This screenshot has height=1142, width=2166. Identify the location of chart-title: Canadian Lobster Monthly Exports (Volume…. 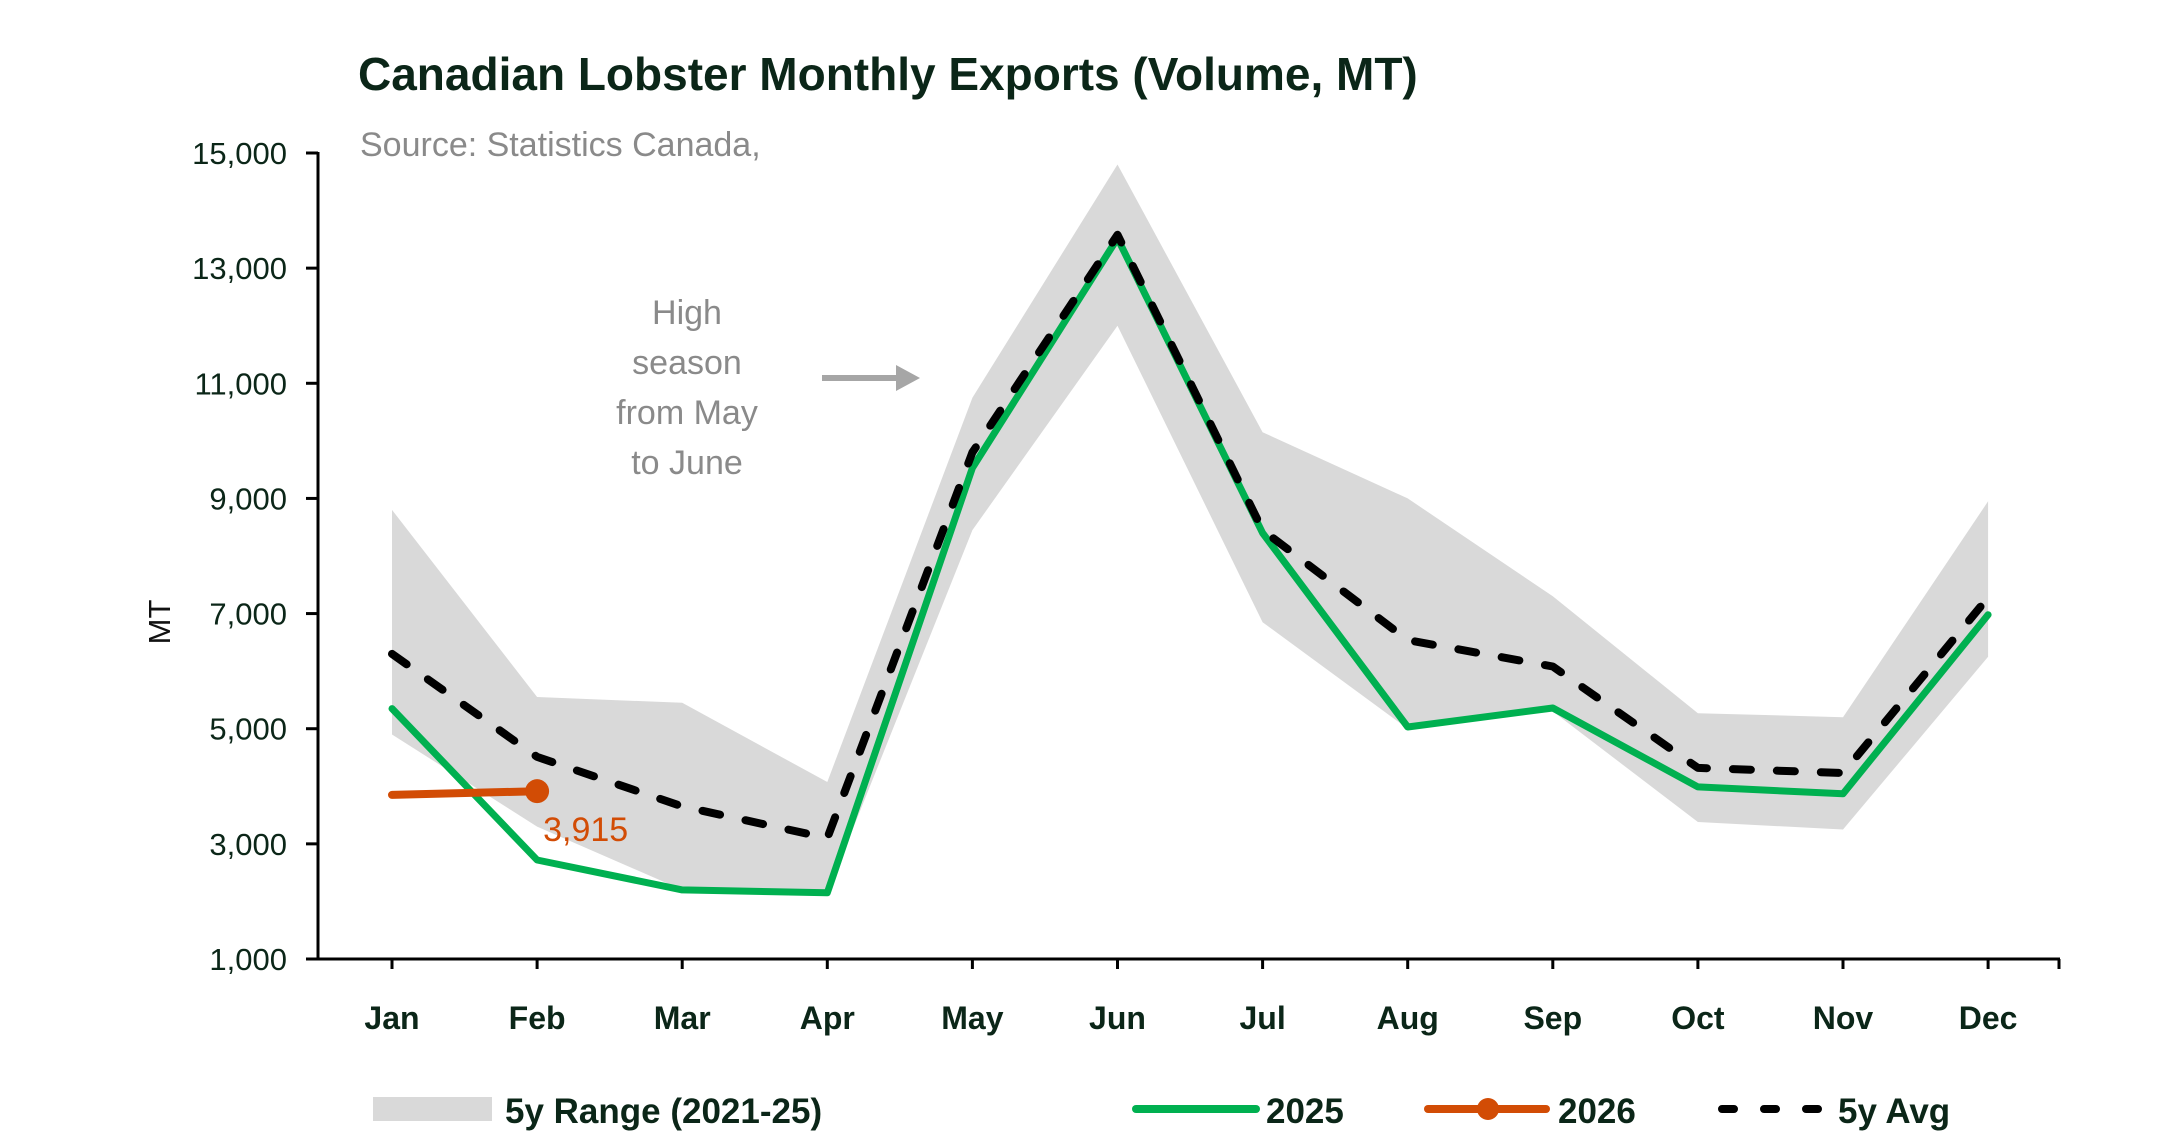
(888, 74).